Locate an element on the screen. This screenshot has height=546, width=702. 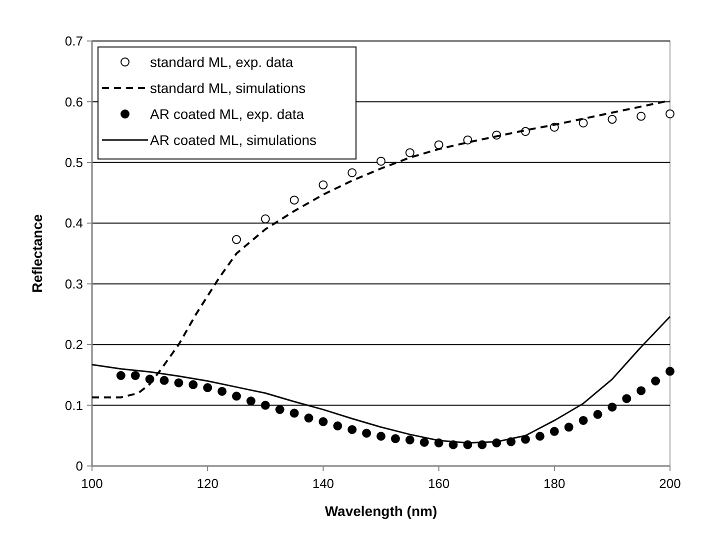
y-tick-label: 0.3 is located at coordinates (73, 284).